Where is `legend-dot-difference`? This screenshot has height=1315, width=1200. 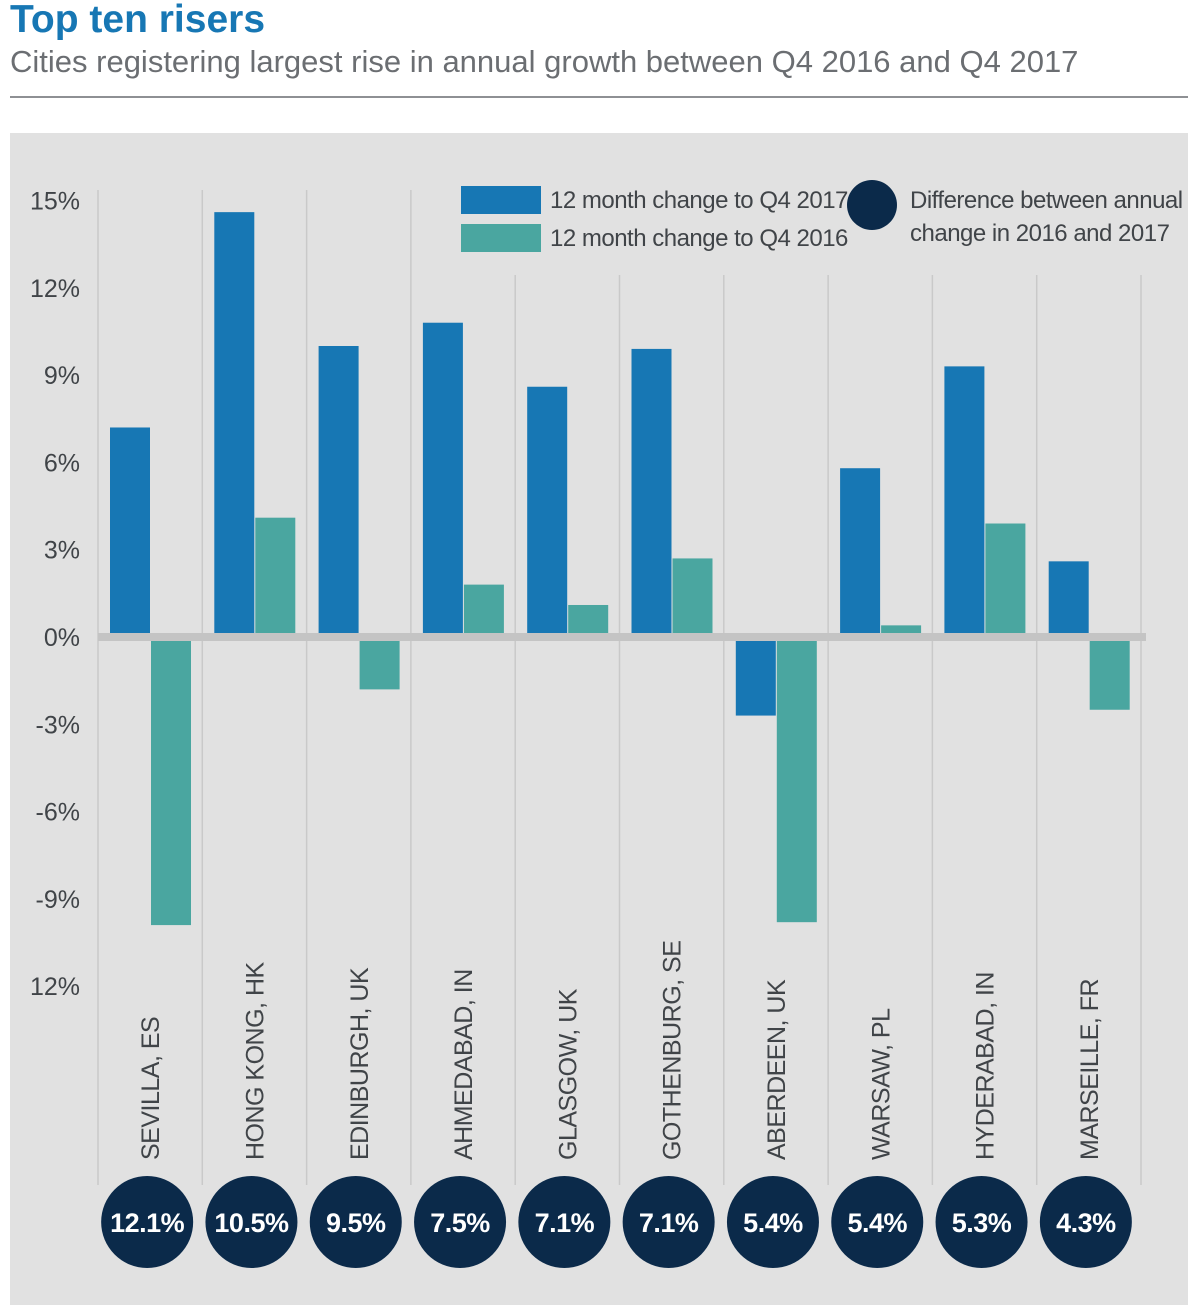
legend-dot-difference is located at coordinates (872, 205).